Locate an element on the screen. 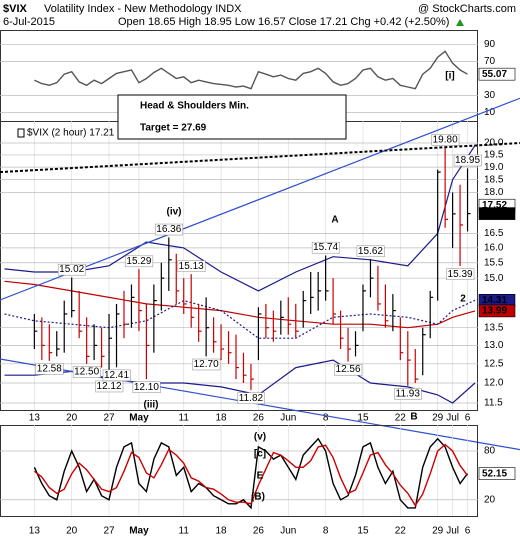 This screenshot has width=520, height=540. wave-label: B is located at coordinates (413, 417).